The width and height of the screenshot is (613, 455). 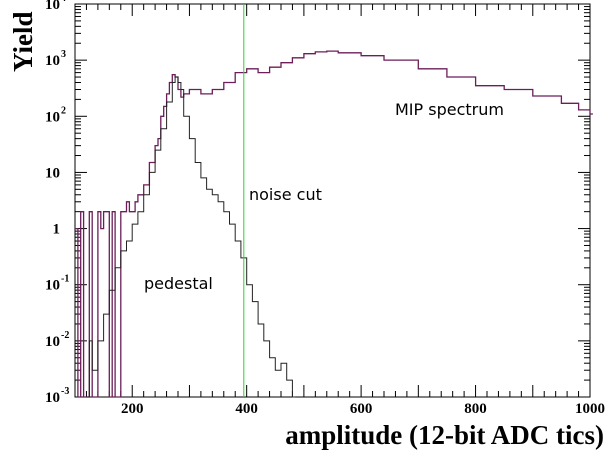 What do you see at coordinates (475, 409) in the screenshot?
I see `x-tick-label: 800` at bounding box center [475, 409].